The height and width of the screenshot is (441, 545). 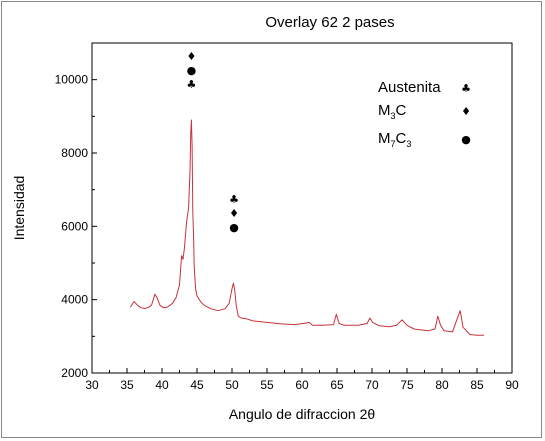 I want to click on x-tick-label: 85, so click(x=477, y=385).